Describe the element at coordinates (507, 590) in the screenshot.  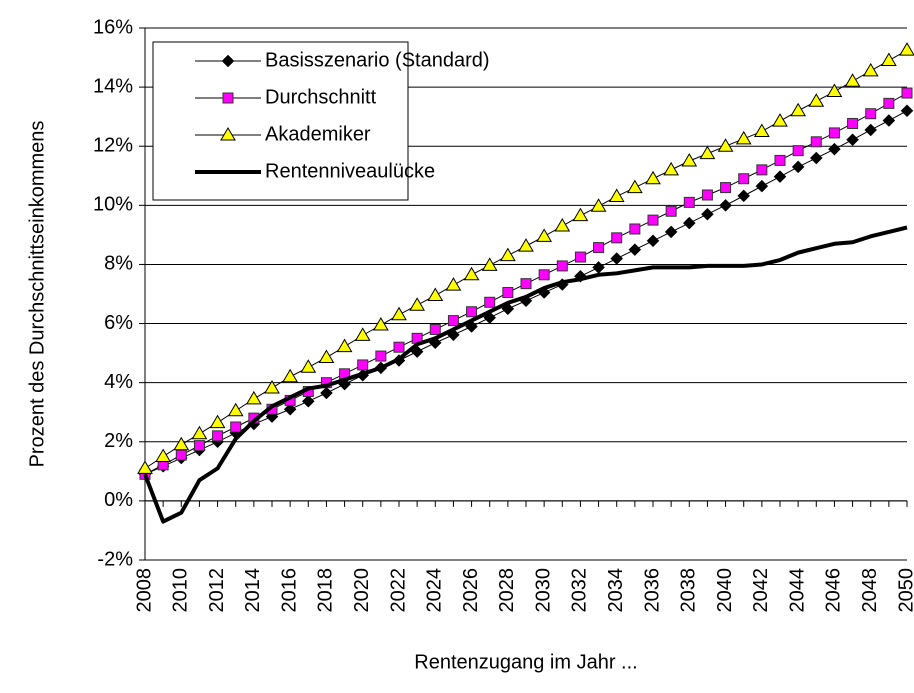
I see `x-tick-label: 2028` at that location.